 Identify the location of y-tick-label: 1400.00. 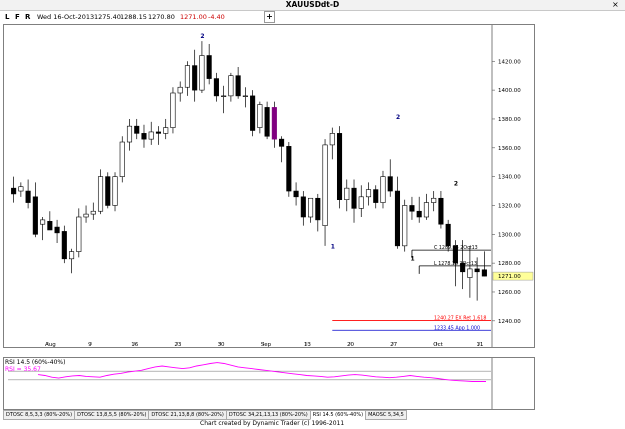
(509, 91).